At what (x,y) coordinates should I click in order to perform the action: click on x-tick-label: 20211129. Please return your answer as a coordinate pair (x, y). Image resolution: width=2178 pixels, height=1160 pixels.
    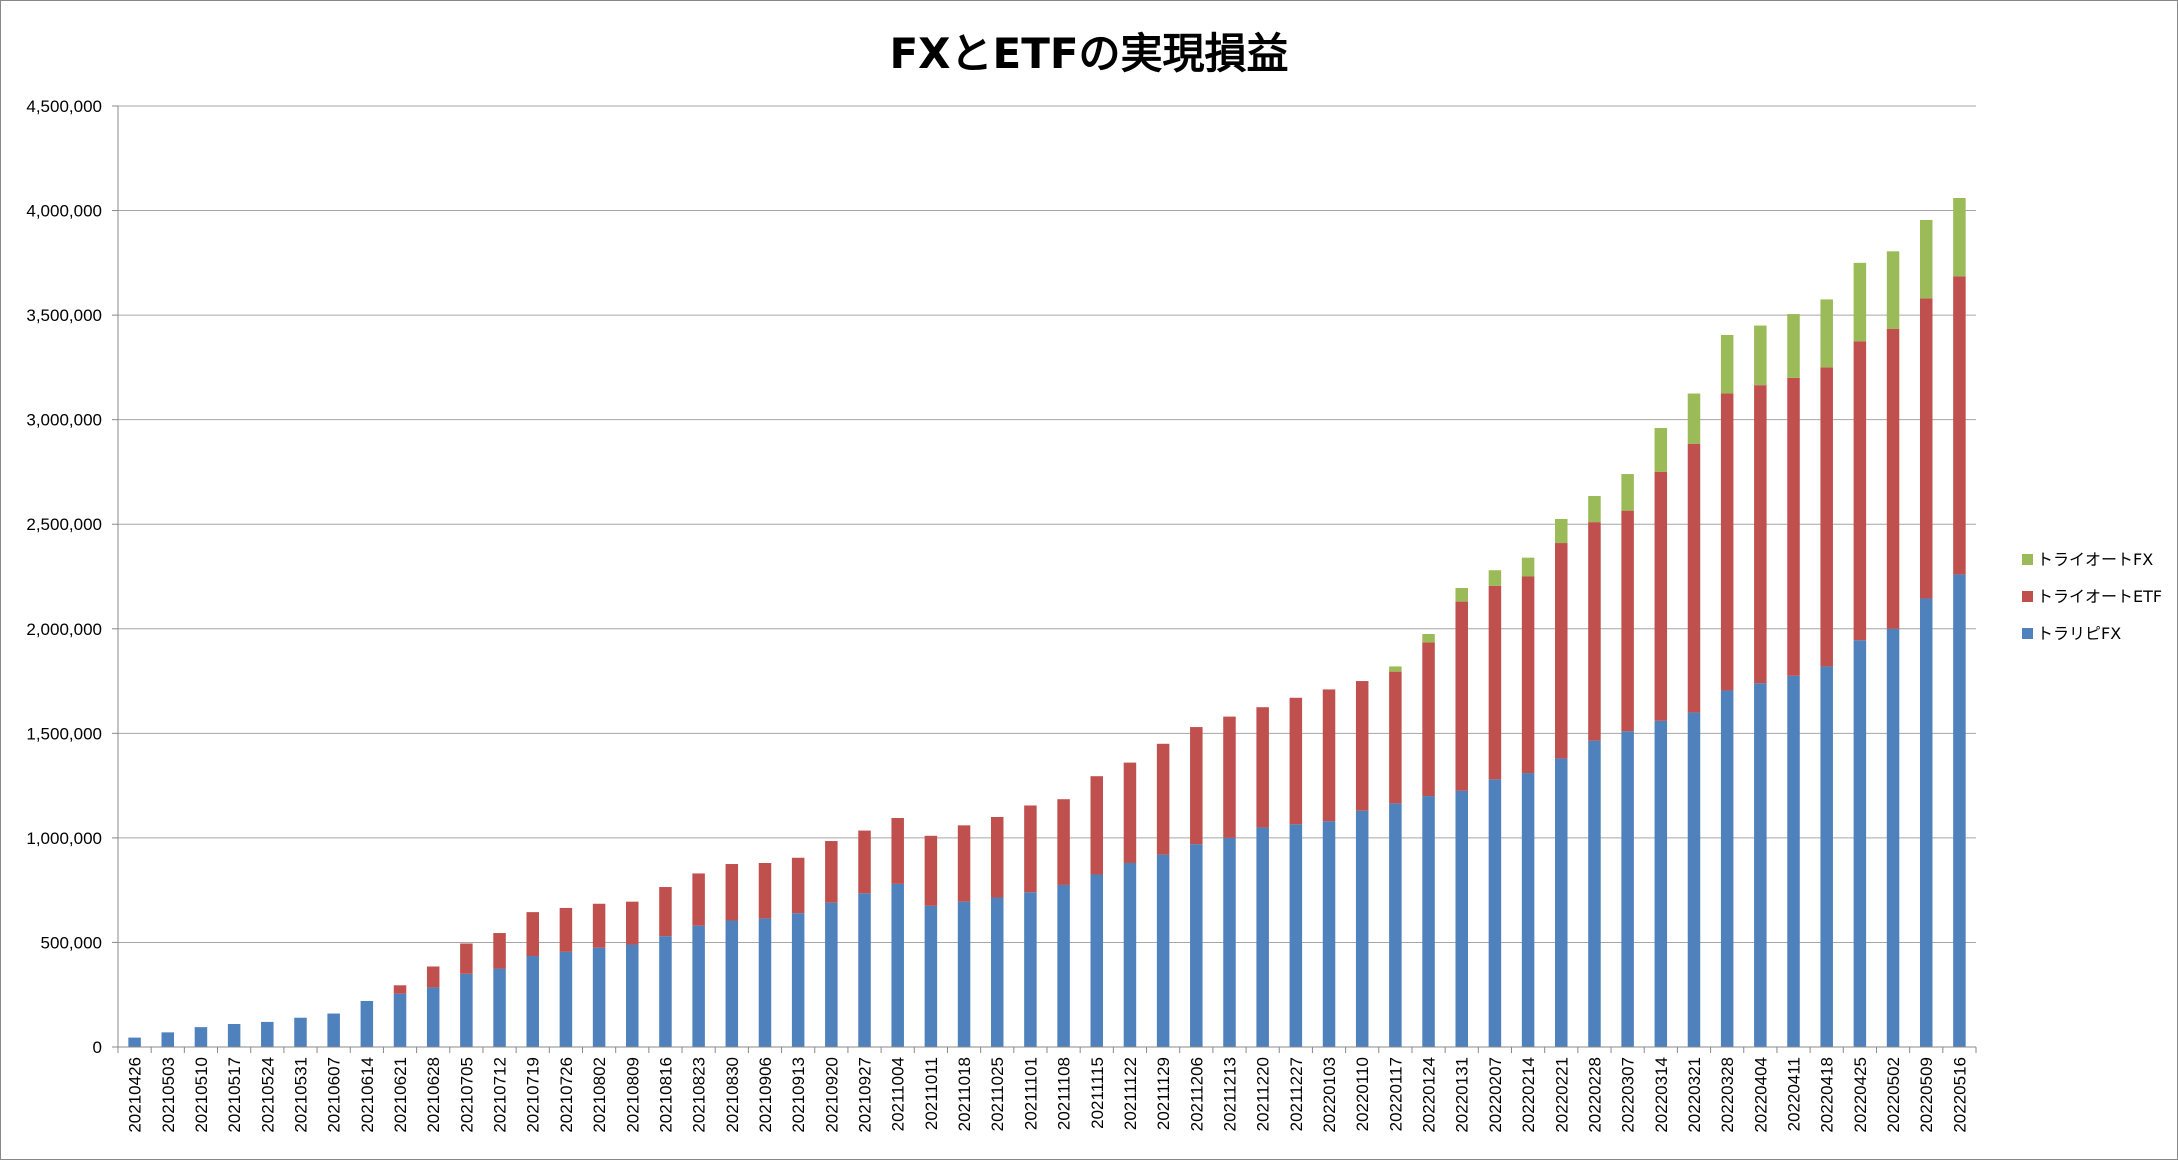
    Looking at the image, I should click on (1163, 1093).